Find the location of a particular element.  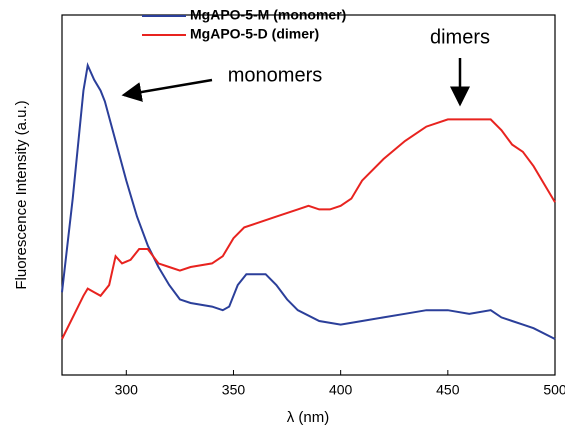

annotation-arrow is located at coordinates (167, 90).